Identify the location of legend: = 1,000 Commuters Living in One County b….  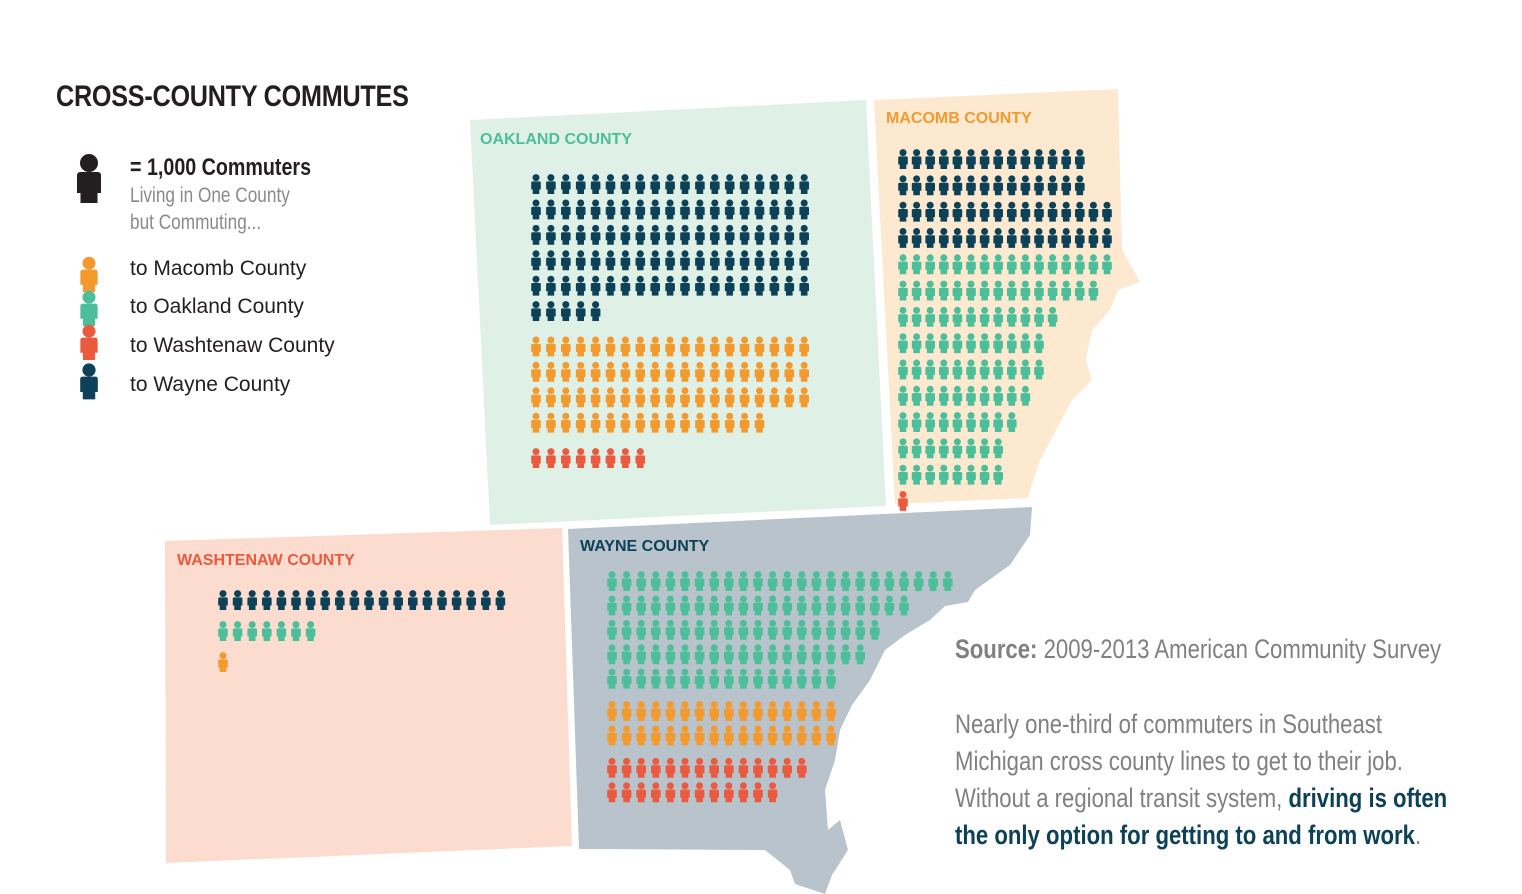
(224, 280).